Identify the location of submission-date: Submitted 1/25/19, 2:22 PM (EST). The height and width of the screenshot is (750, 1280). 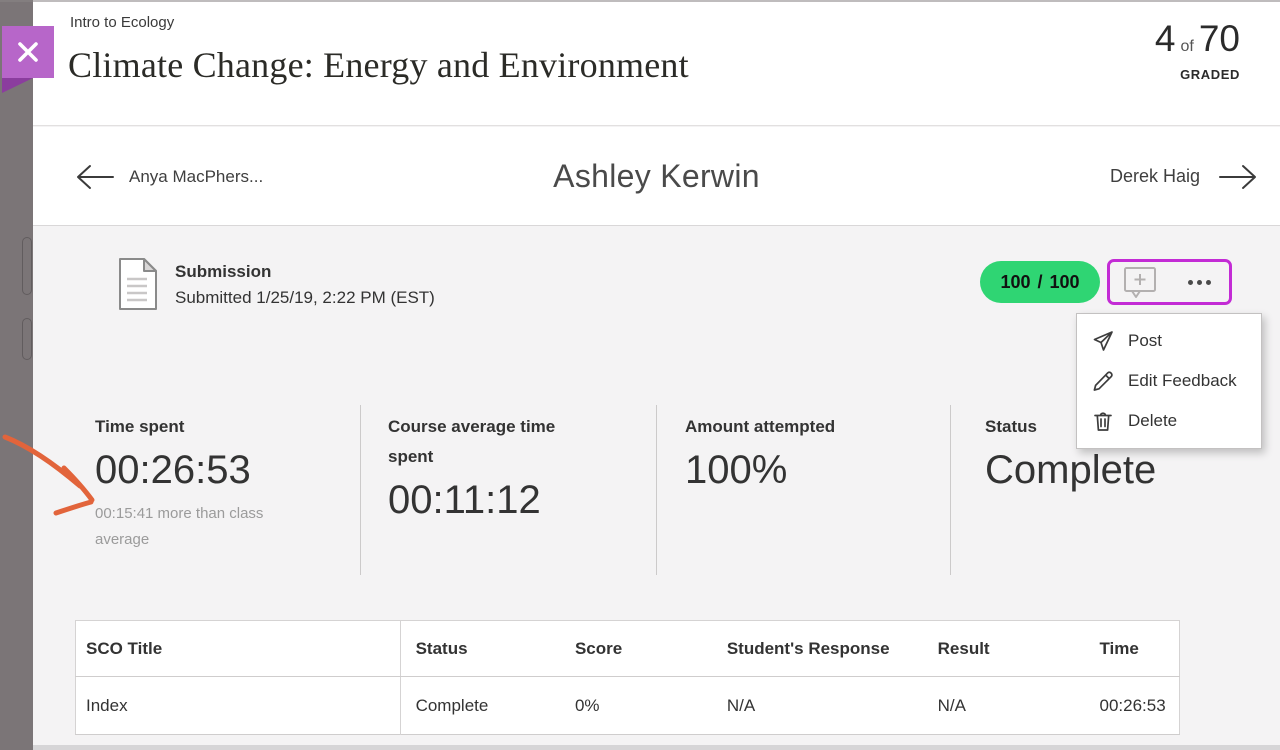
(305, 297).